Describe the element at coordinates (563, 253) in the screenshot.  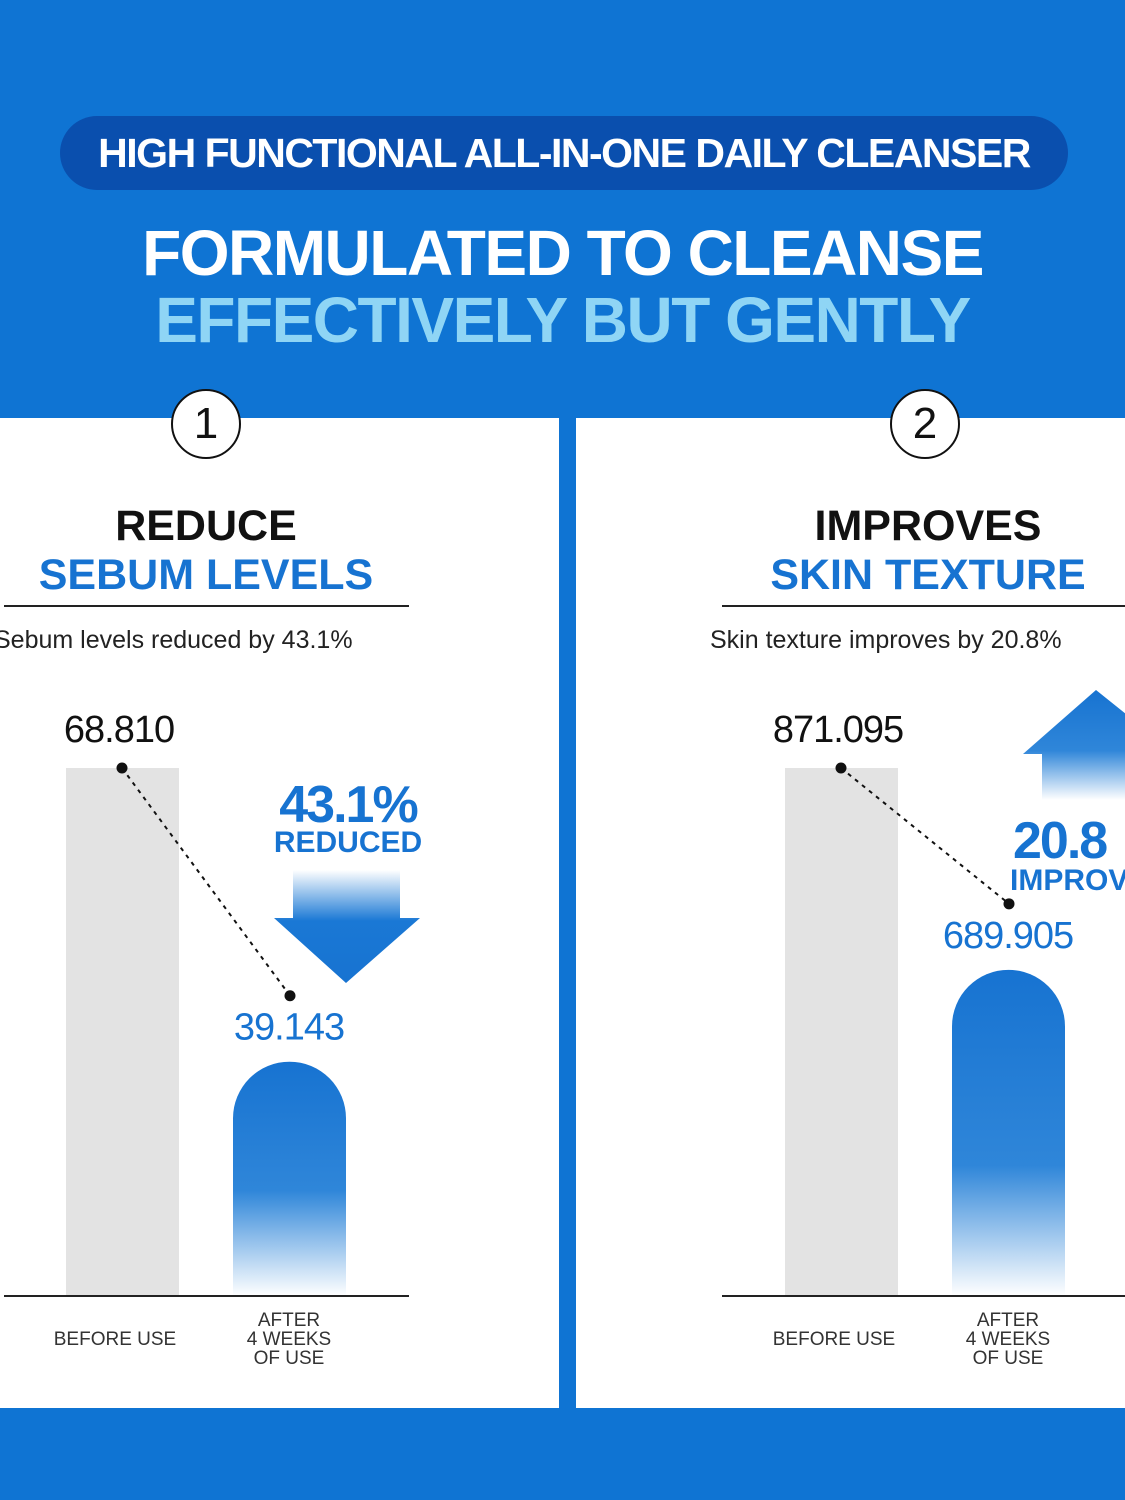
I see `headline-line-1: FORMULATED TO CLEANSE` at that location.